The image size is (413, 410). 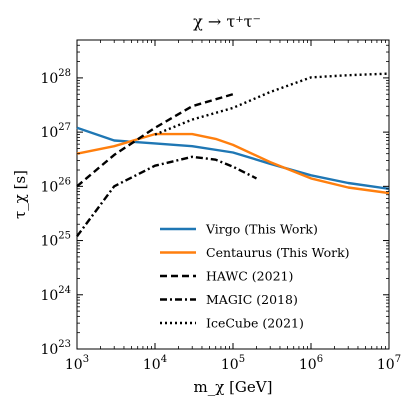 I want to click on x-tick-label: 10⁵, so click(x=233, y=363).